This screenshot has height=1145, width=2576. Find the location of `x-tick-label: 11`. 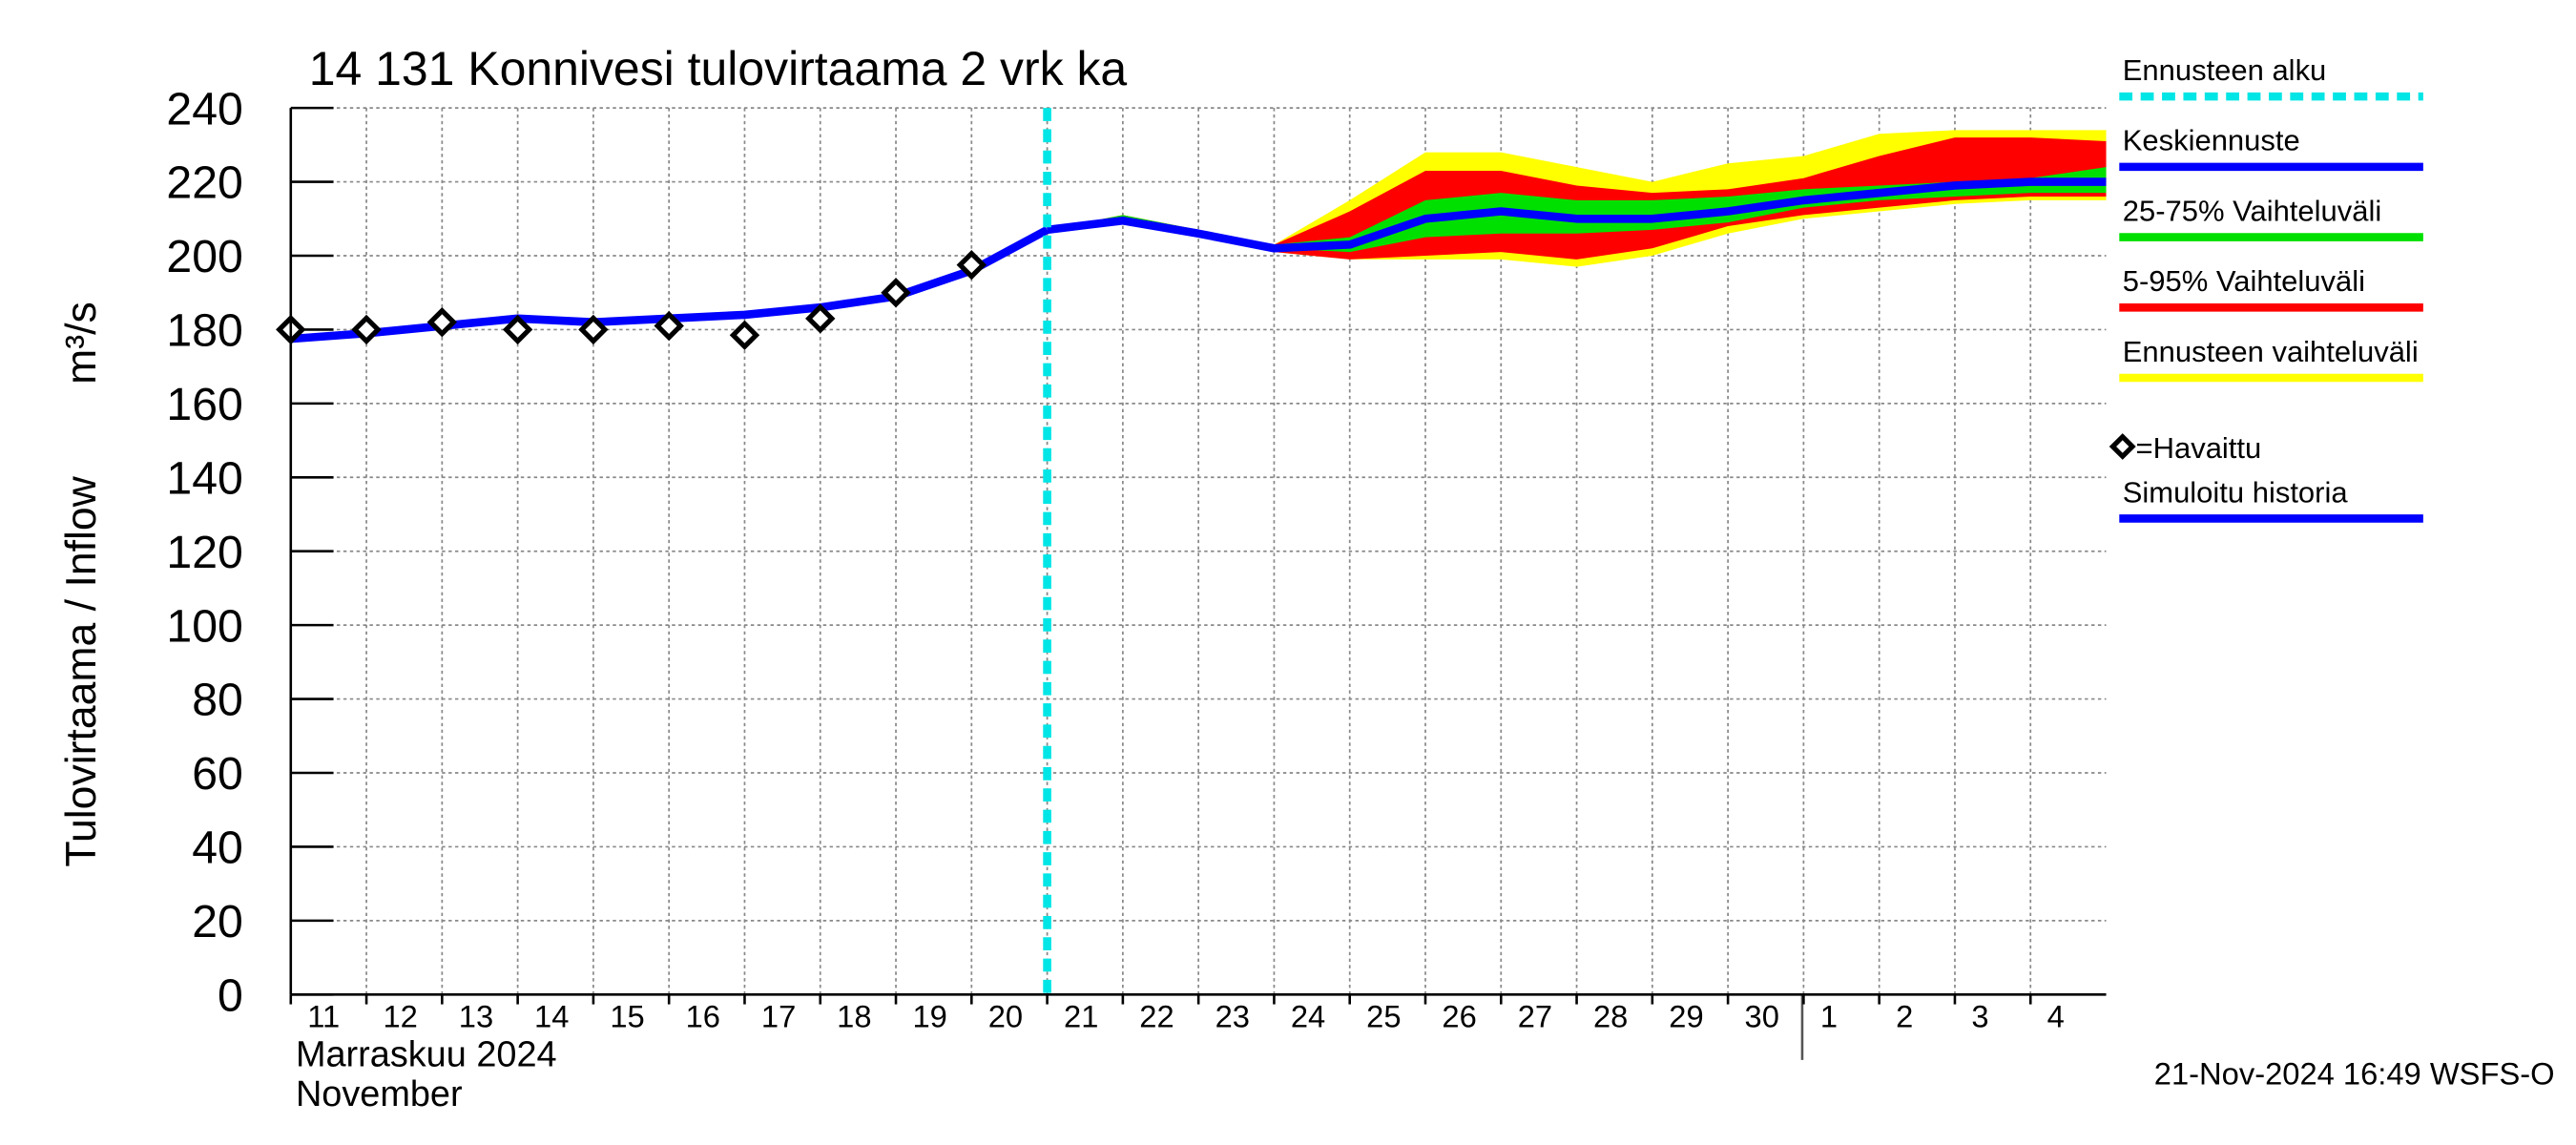

x-tick-label: 11 is located at coordinates (323, 1017).